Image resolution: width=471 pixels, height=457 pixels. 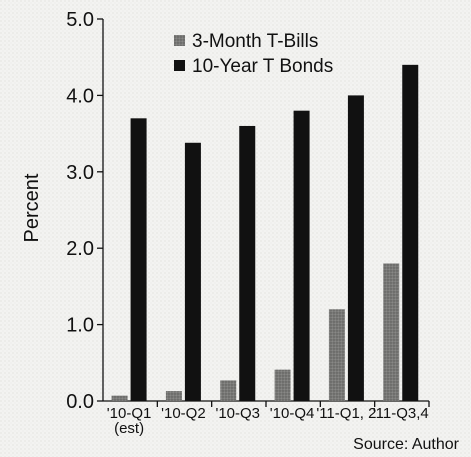 What do you see at coordinates (80, 96) in the screenshot?
I see `y-tick-label: 4.0` at bounding box center [80, 96].